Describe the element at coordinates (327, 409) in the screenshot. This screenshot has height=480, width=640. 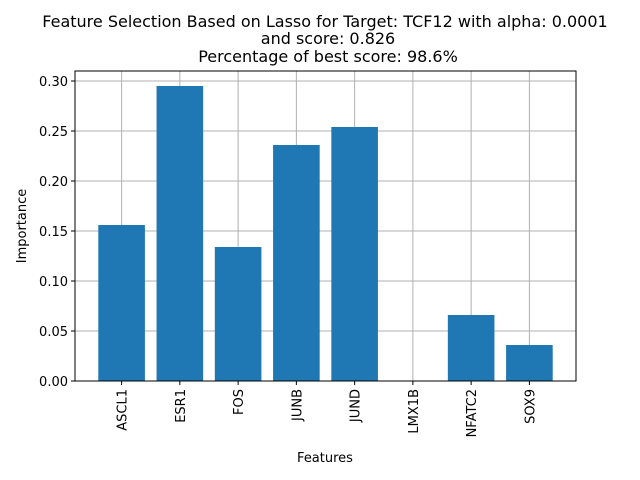
I see `x-axis-ticks: ASCL1 ESR1 FOS JUNB JUND LMX1B NFATC2 SOX9` at that location.